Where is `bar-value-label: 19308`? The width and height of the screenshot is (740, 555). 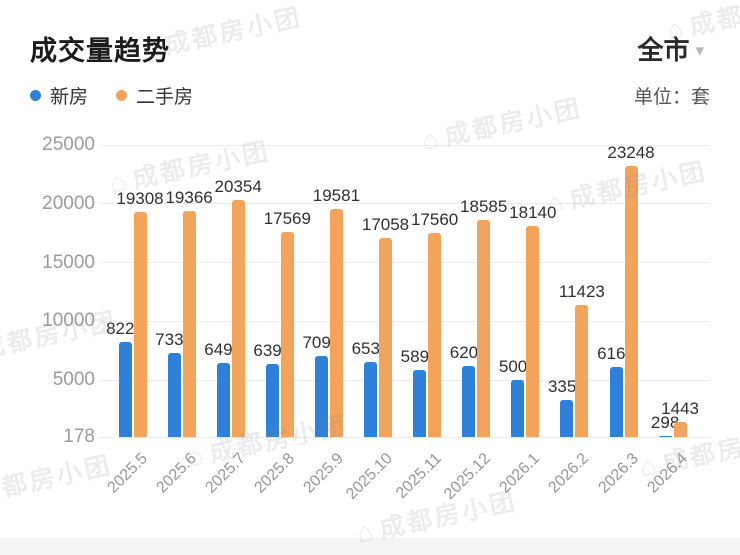
bar-value-label: 19308 is located at coordinates (140, 198).